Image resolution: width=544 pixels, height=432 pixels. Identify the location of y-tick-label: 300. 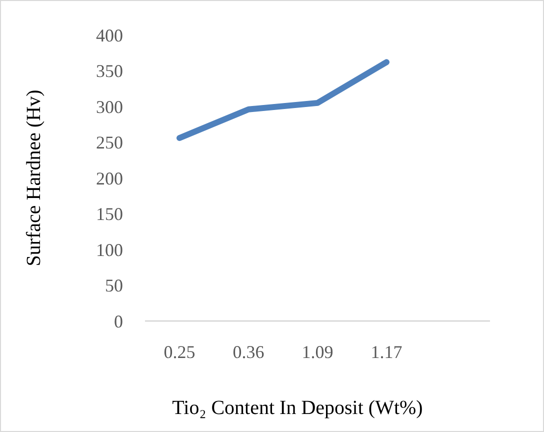
(109, 106).